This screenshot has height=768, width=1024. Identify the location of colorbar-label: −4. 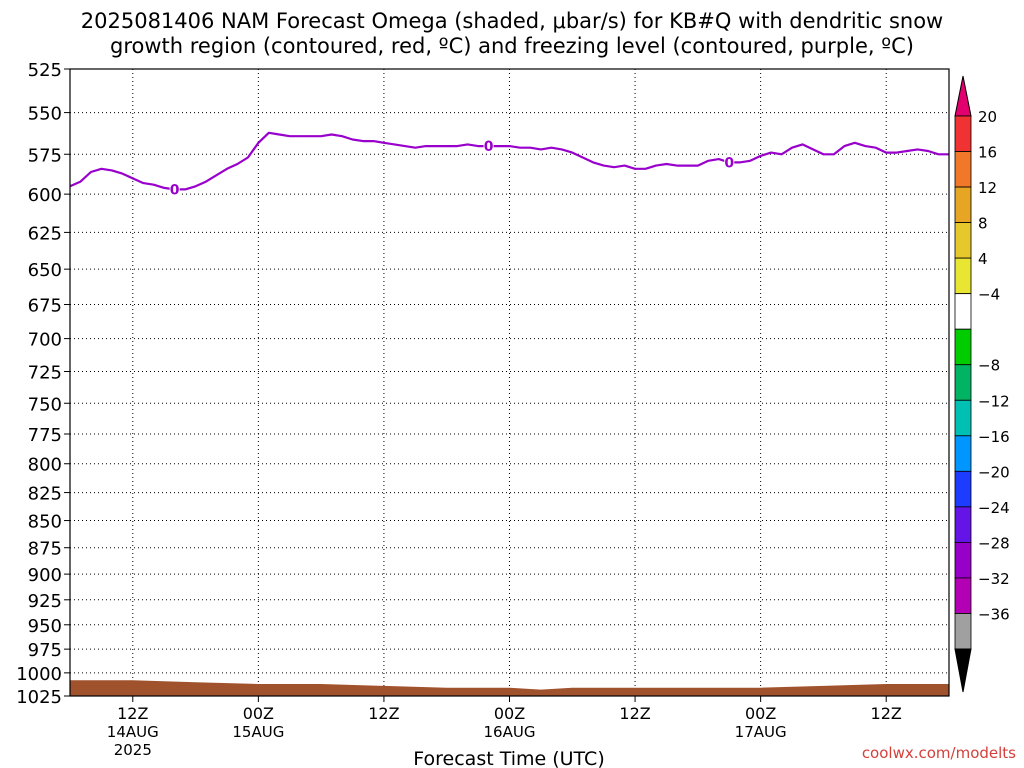
(989, 295).